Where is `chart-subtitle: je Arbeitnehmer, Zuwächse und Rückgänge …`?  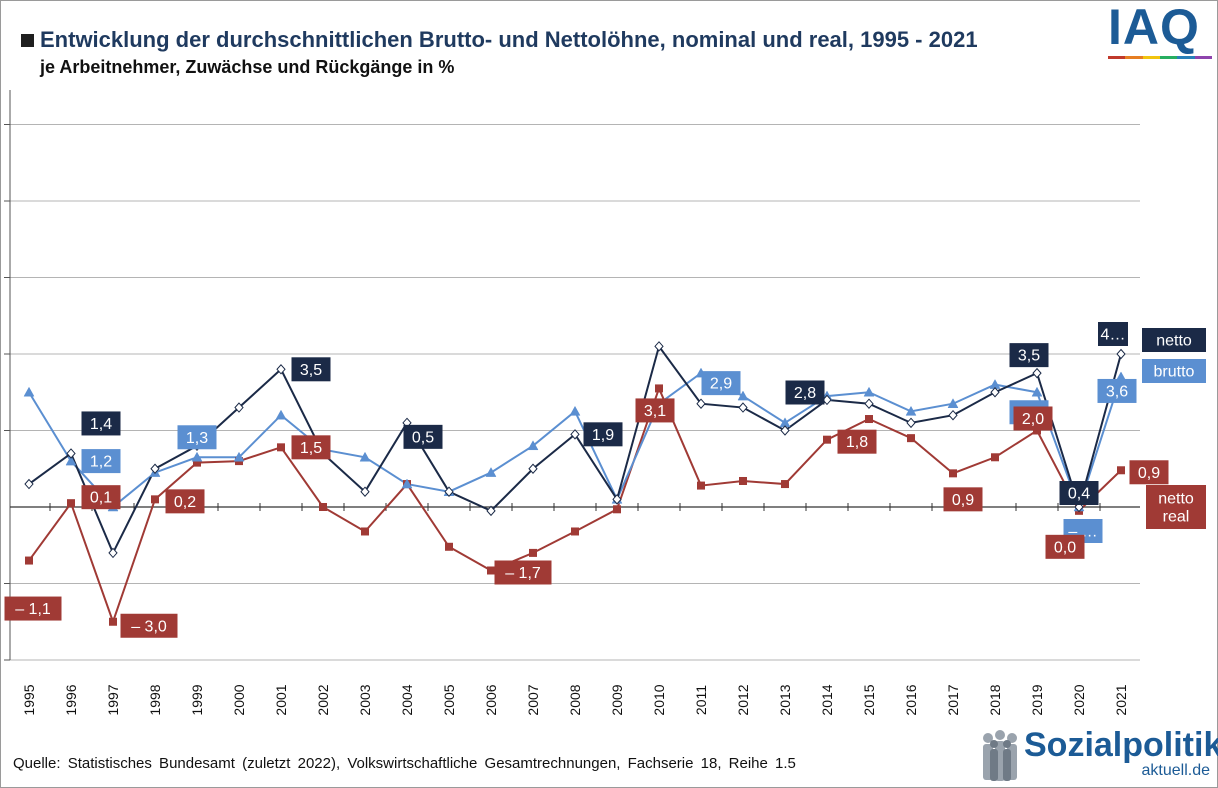
chart-subtitle: je Arbeitnehmer, Zuwächse und Rückgänge … is located at coordinates (247, 67).